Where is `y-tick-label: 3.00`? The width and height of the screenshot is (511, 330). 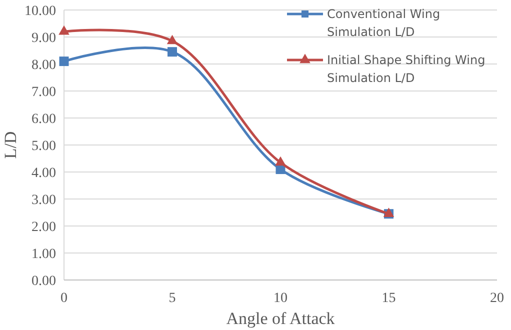 y-tick-label: 3.00 is located at coordinates (44, 200).